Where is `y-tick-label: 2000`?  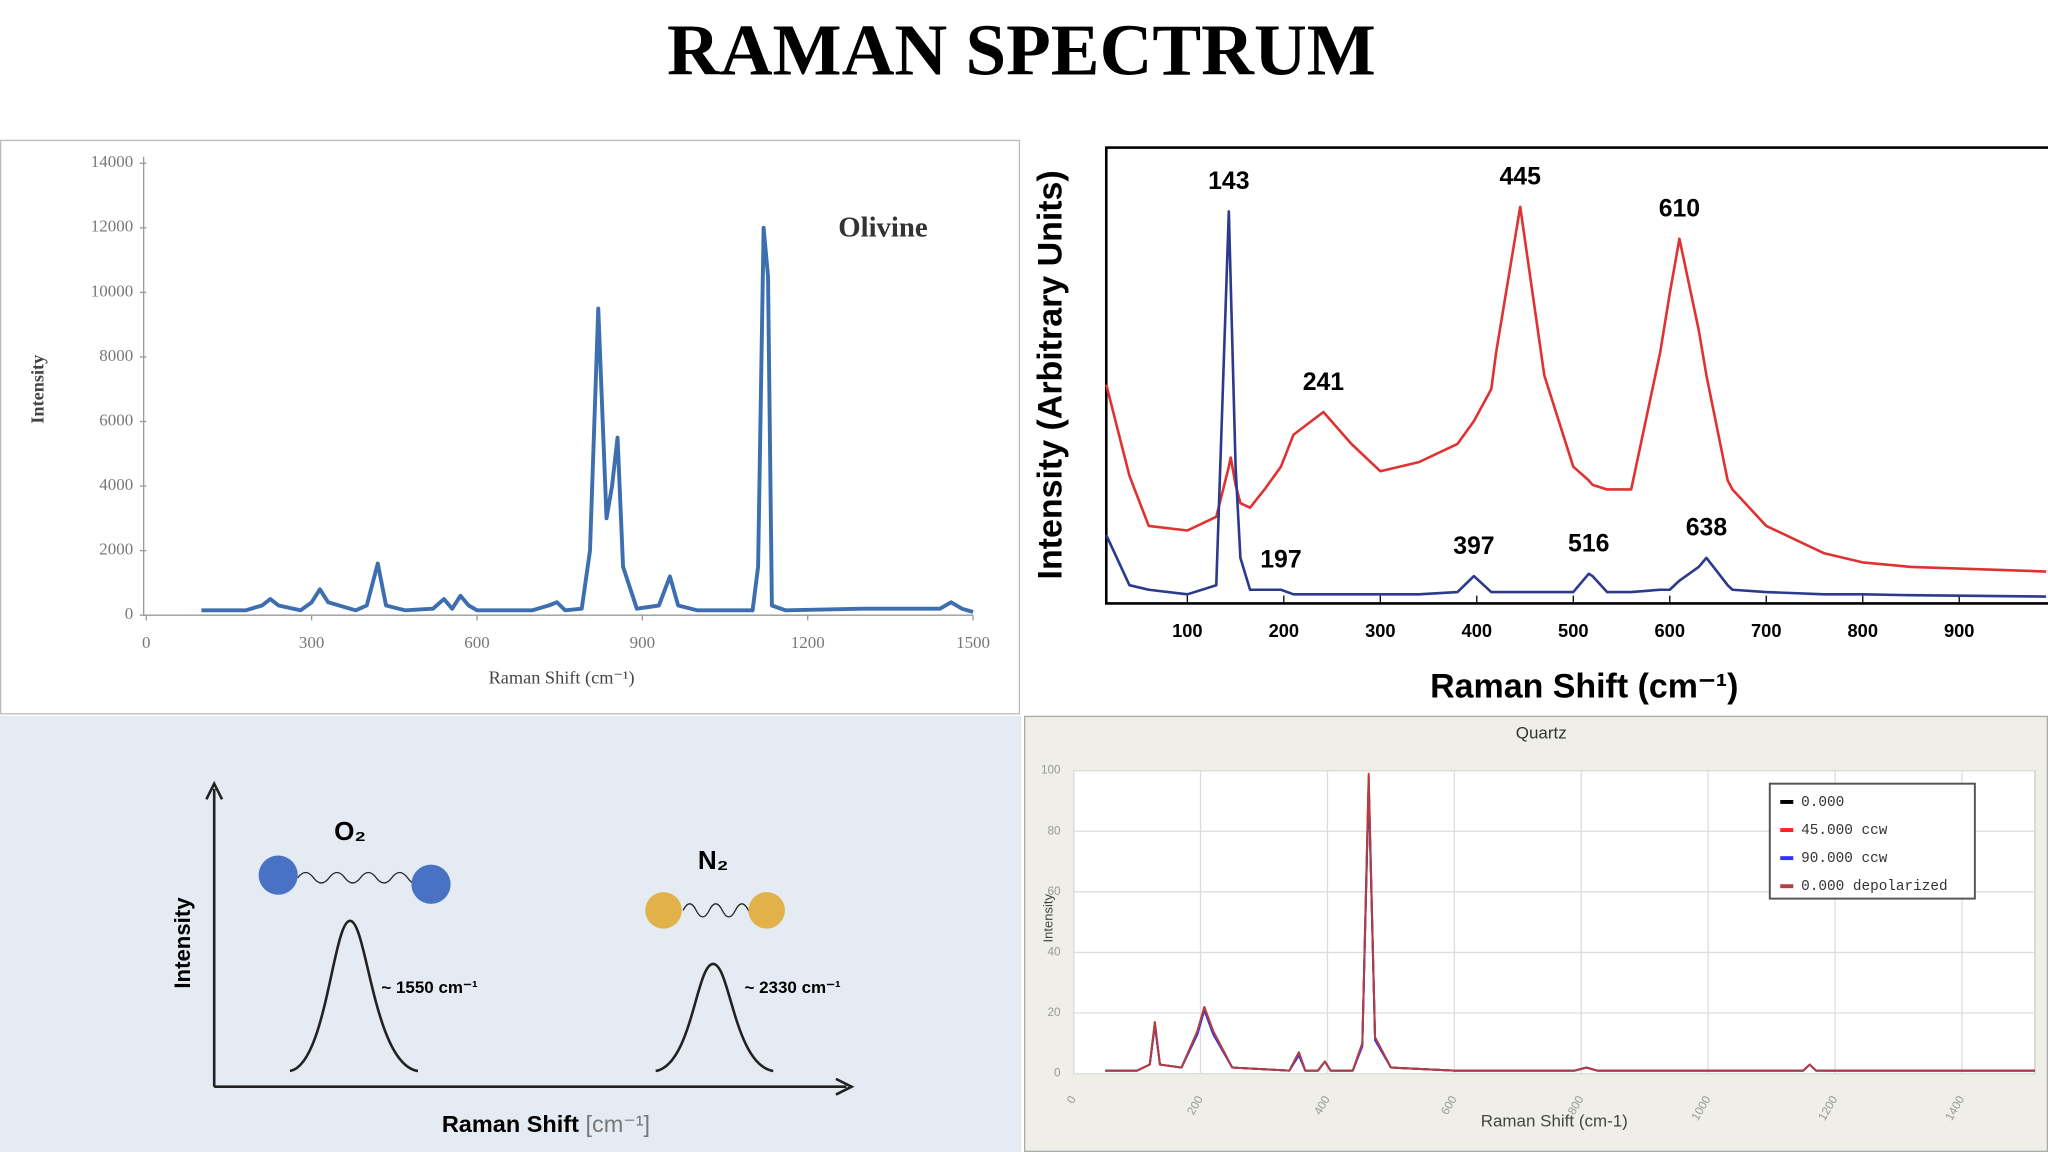 y-tick-label: 2000 is located at coordinates (116, 549).